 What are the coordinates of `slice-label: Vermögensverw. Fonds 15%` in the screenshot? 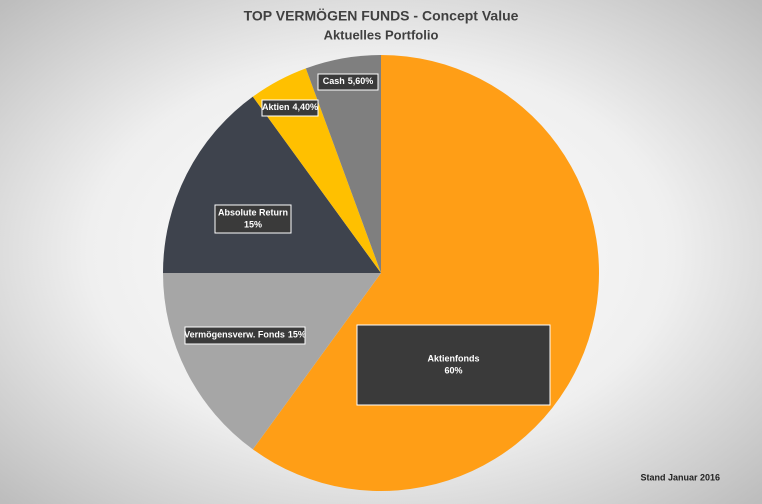 It's located at (245, 335).